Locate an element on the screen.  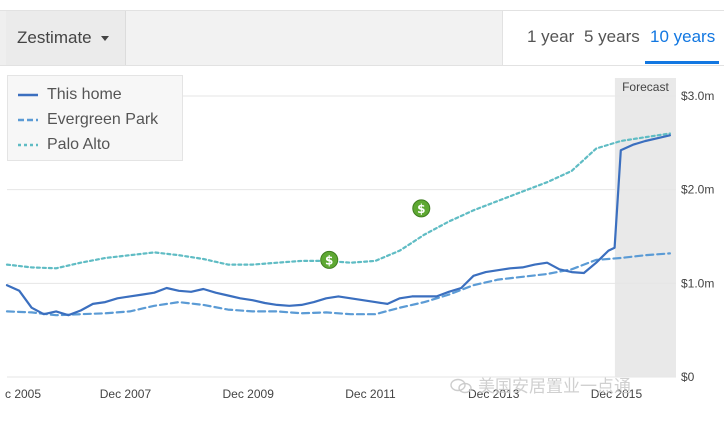
legend-swatch-dotted is located at coordinates (28, 145).